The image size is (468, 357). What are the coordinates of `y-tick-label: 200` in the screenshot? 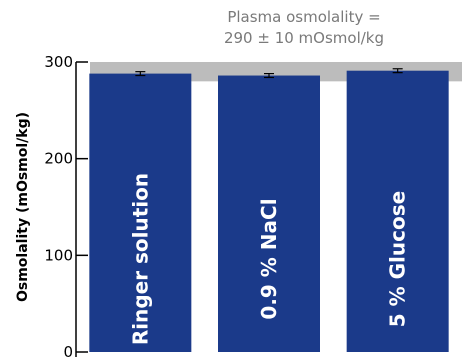 It's located at (58, 159).